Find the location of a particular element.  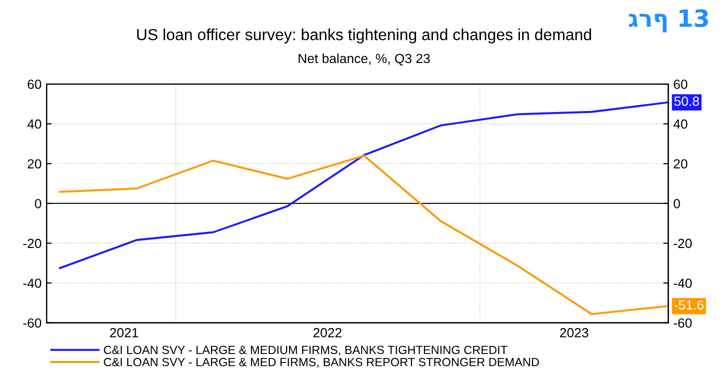

chart-subtitle: Net balance, %, Q3 23 is located at coordinates (364, 59).